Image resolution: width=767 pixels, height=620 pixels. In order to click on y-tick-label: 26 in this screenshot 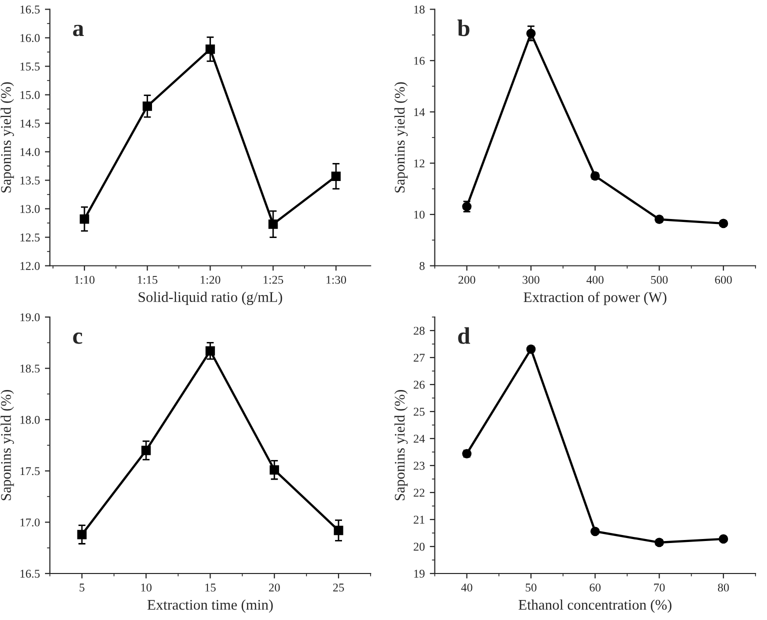, I will do `click(419, 384)`.